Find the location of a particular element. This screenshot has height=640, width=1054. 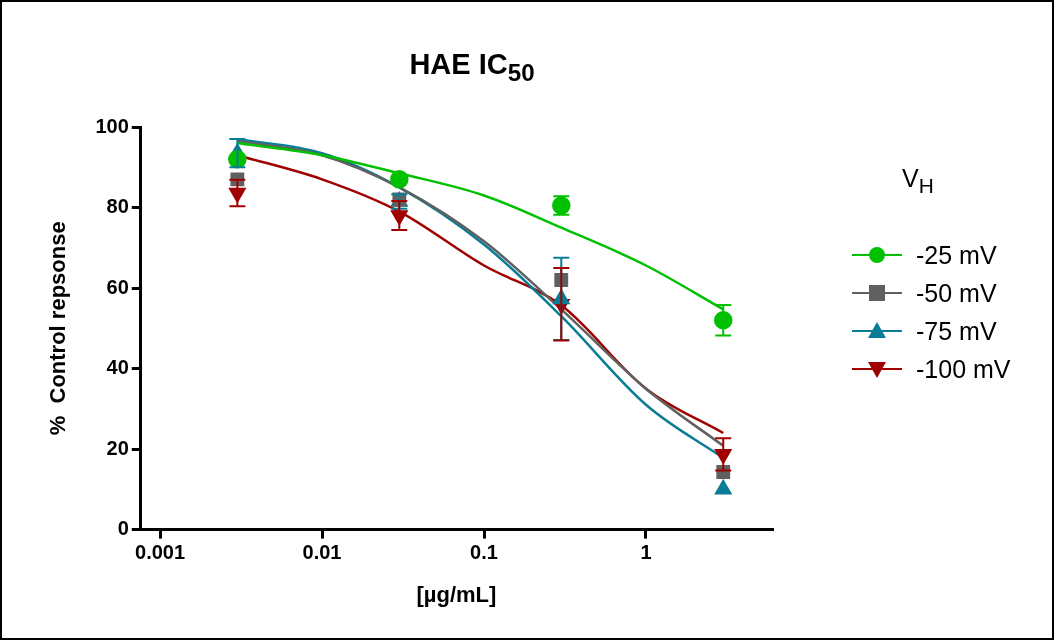

legend-label: -75 mV is located at coordinates (956, 331).